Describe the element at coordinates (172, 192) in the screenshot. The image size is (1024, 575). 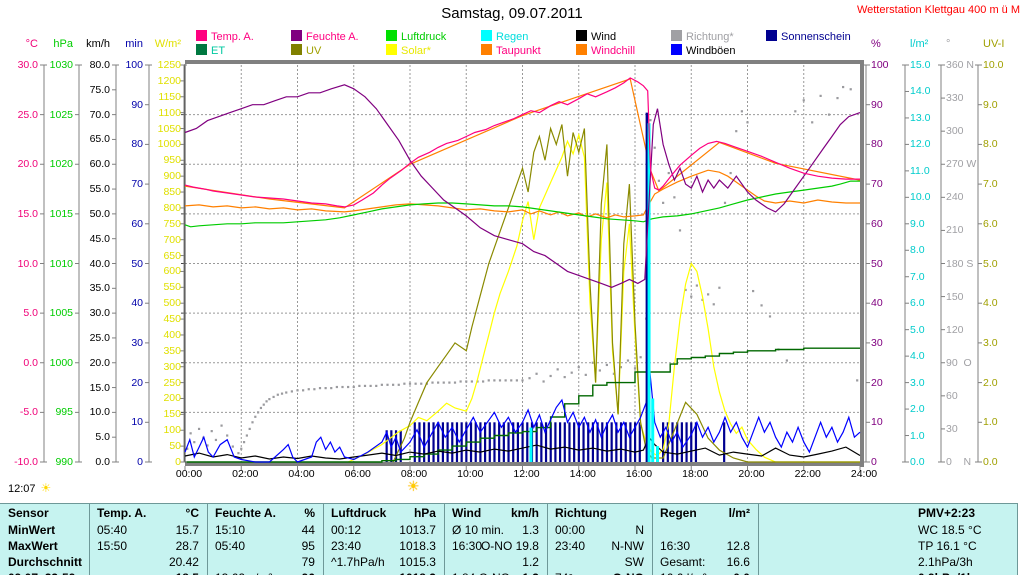
I see `axis-tick-W/m²: 850` at that location.